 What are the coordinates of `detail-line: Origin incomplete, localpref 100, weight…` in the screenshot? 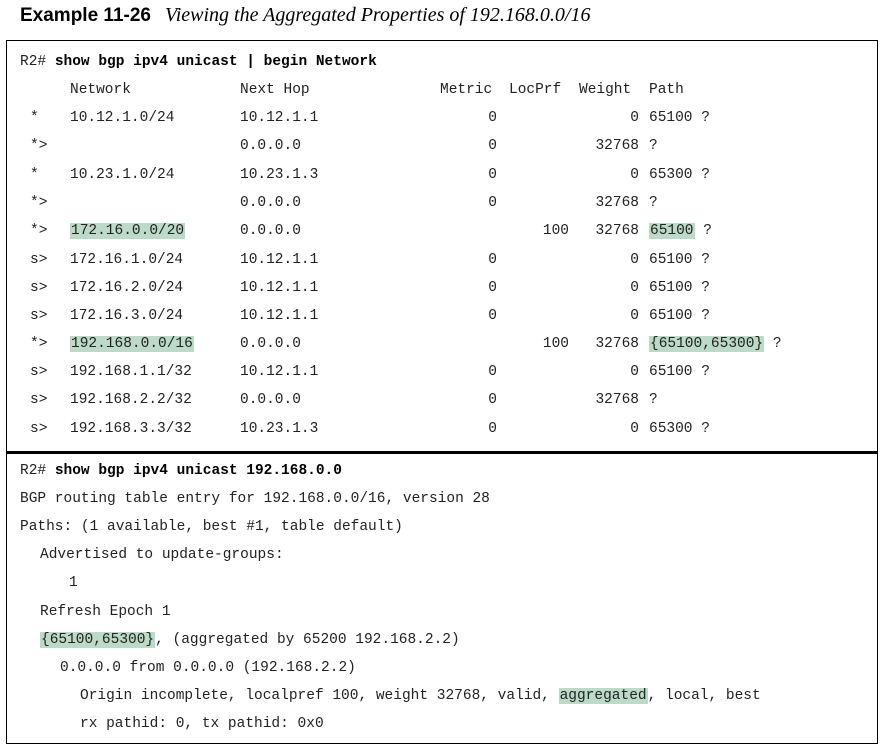 It's located at (420, 696).